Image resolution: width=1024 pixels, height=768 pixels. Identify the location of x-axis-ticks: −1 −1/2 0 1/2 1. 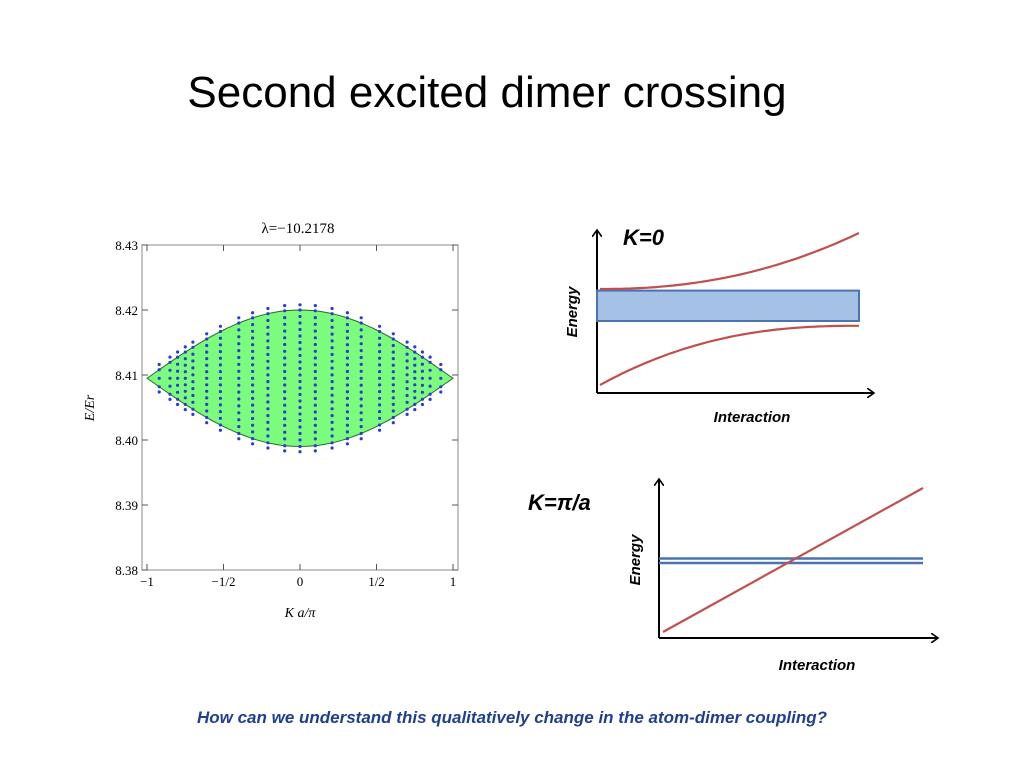
(298, 417).